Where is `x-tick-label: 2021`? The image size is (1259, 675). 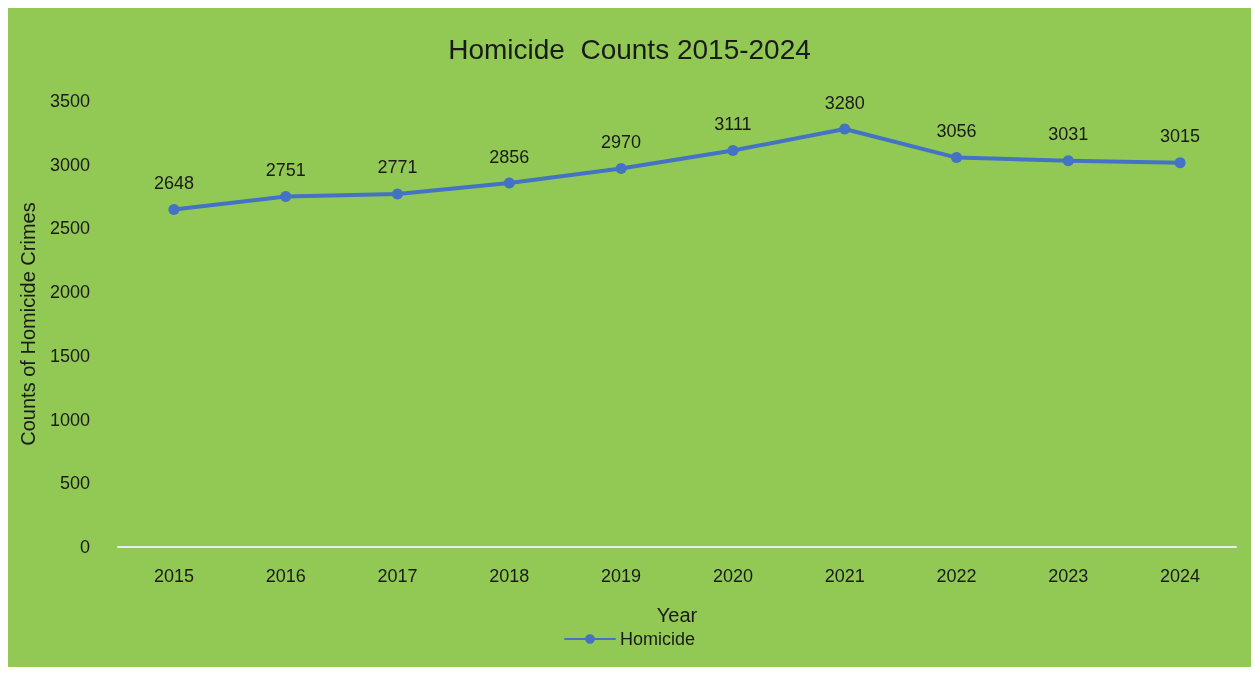 x-tick-label: 2021 is located at coordinates (844, 576).